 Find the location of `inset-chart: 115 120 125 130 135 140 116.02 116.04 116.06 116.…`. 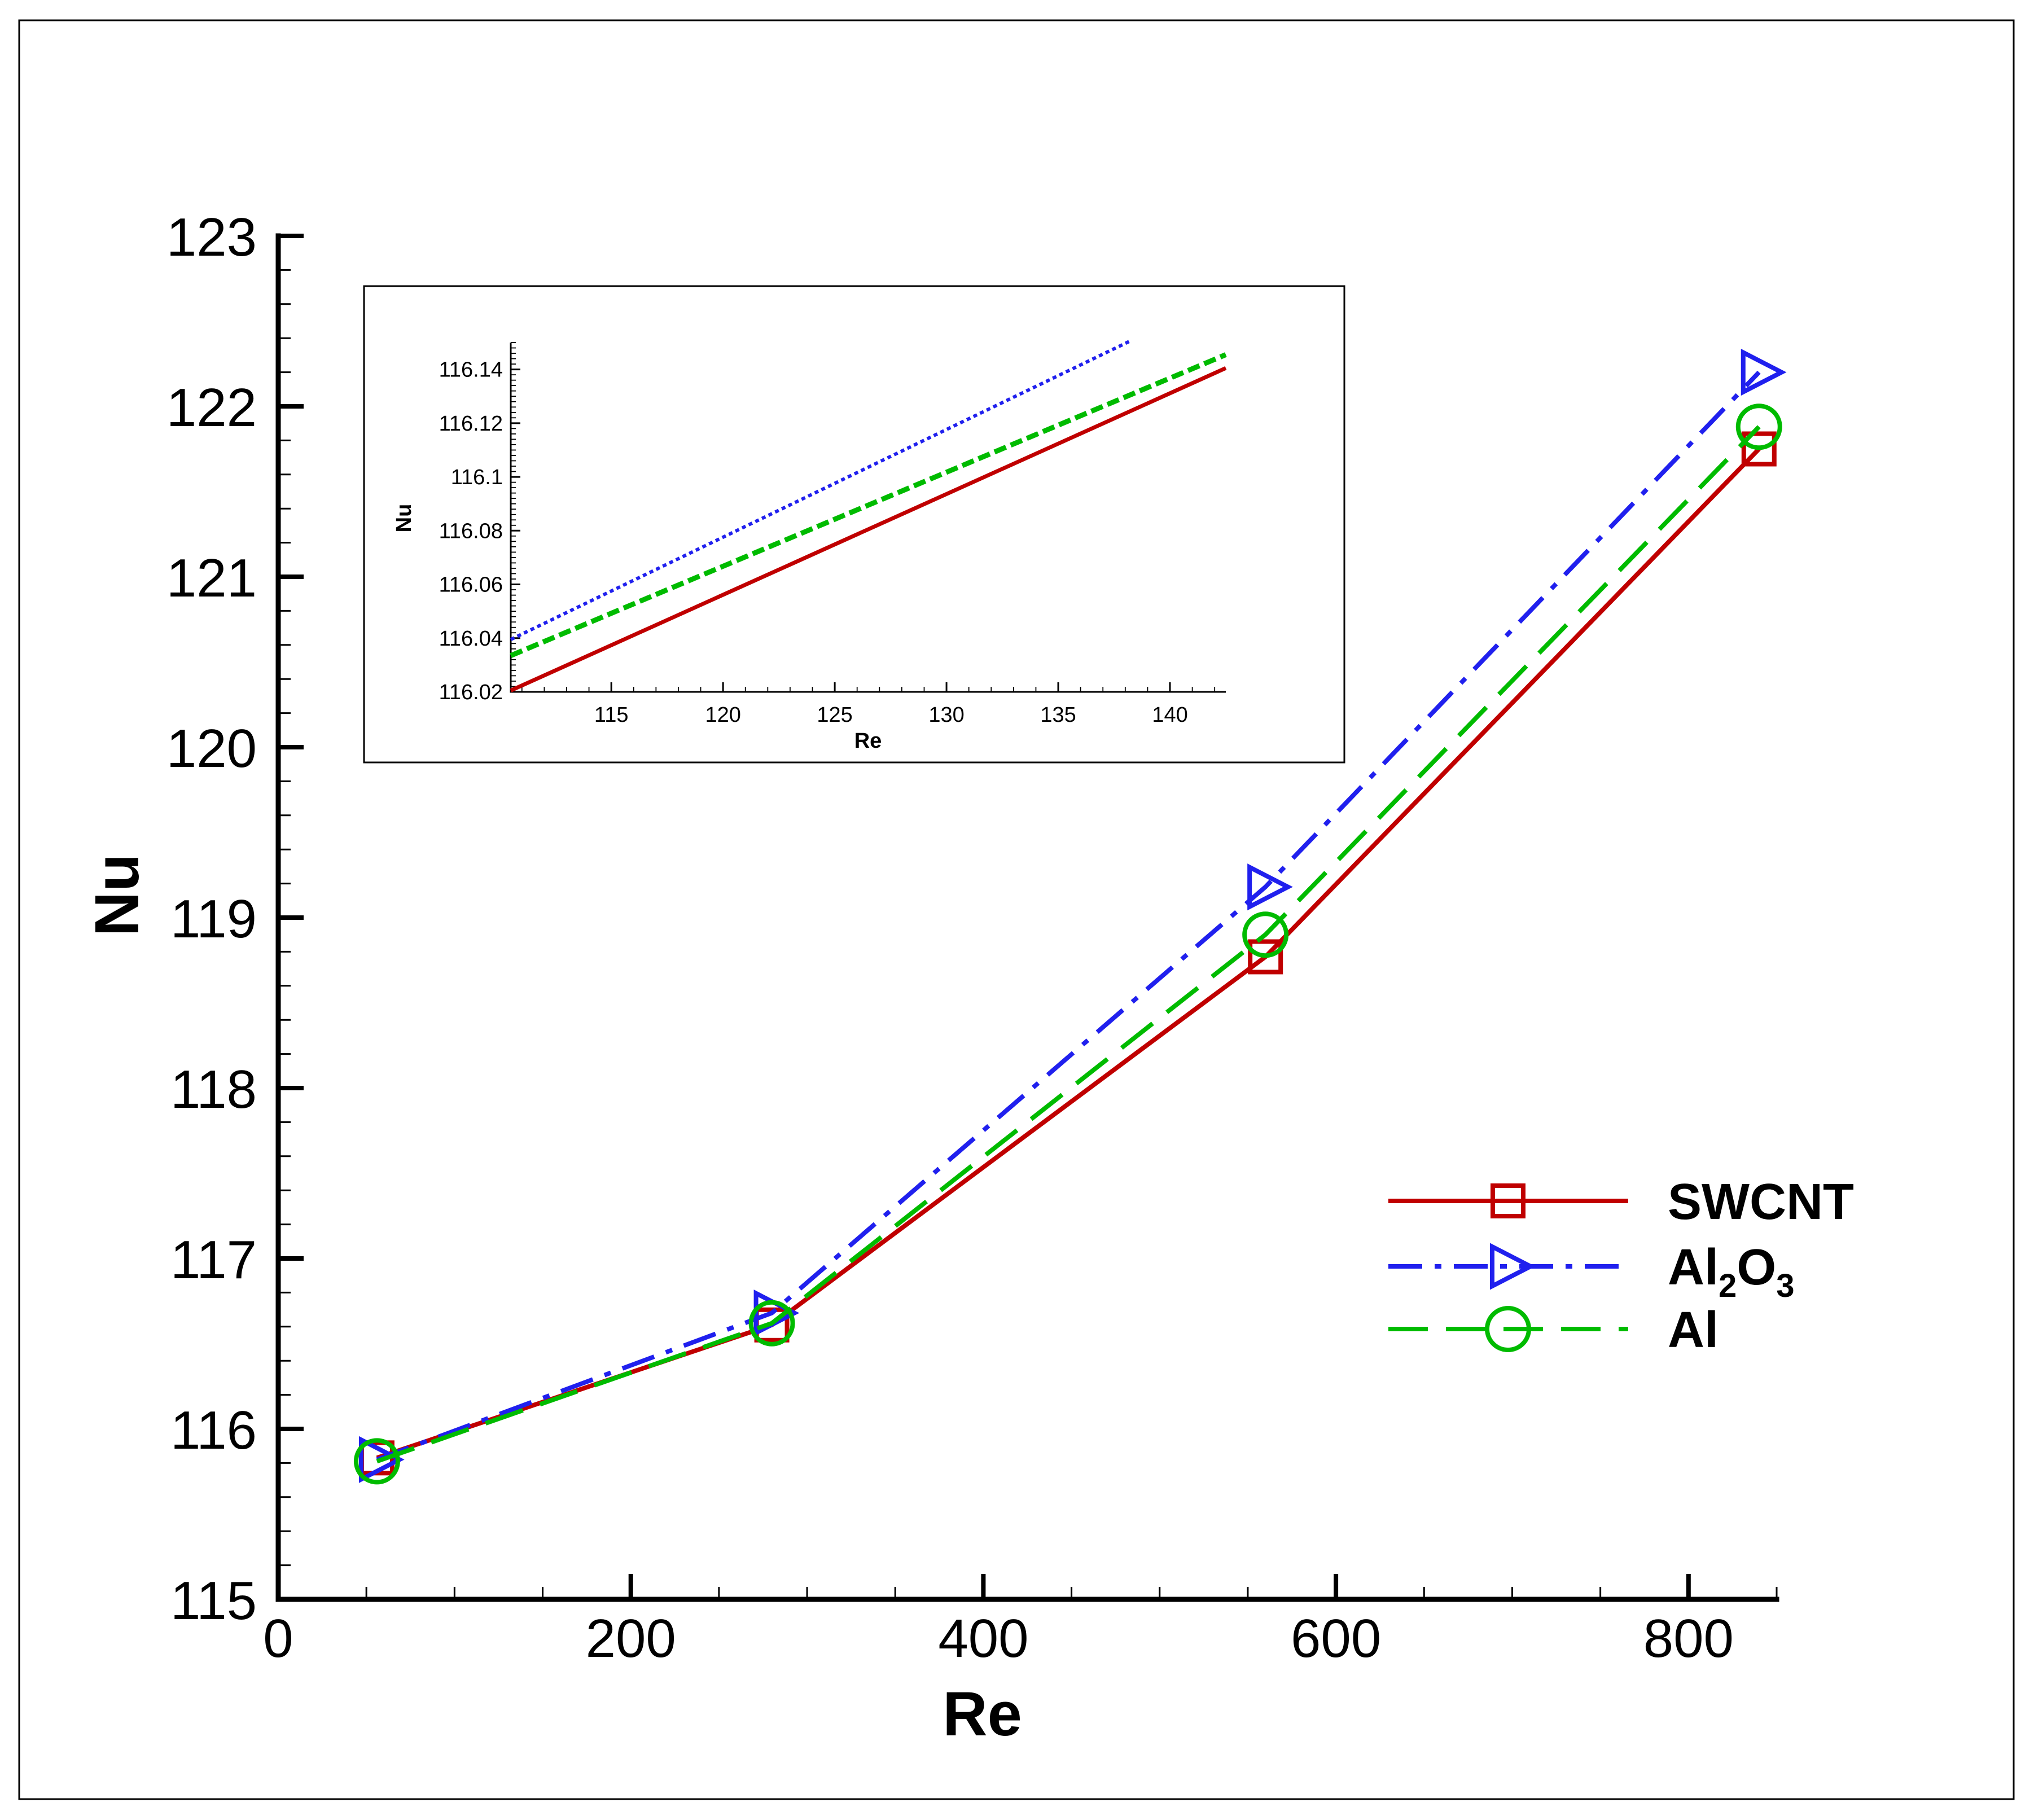

inset-chart: 115 120 125 130 135 140 116.02 116.04 116.06 116.… is located at coordinates (854, 524).